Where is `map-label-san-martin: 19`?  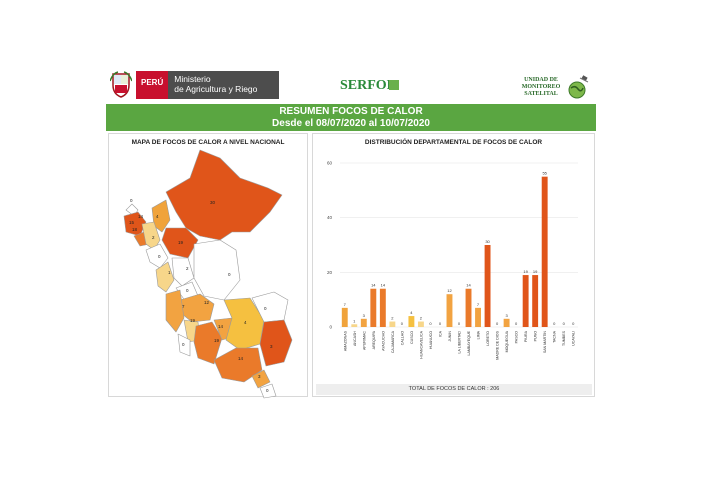 map-label-san-martin: 19 is located at coordinates (181, 242).